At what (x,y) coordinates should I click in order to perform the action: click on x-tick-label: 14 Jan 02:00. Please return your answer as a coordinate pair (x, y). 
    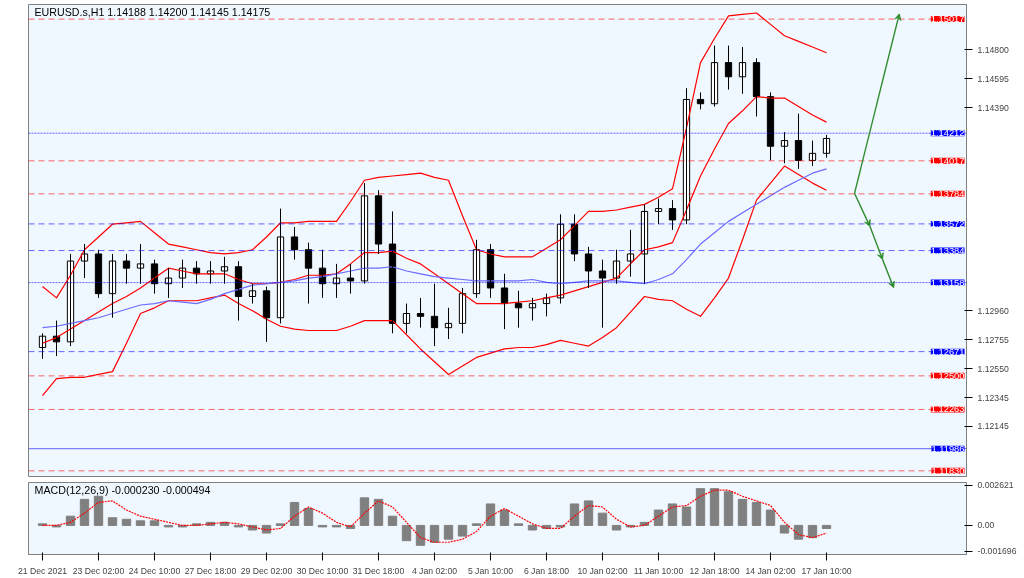
    Looking at the image, I should click on (770, 570).